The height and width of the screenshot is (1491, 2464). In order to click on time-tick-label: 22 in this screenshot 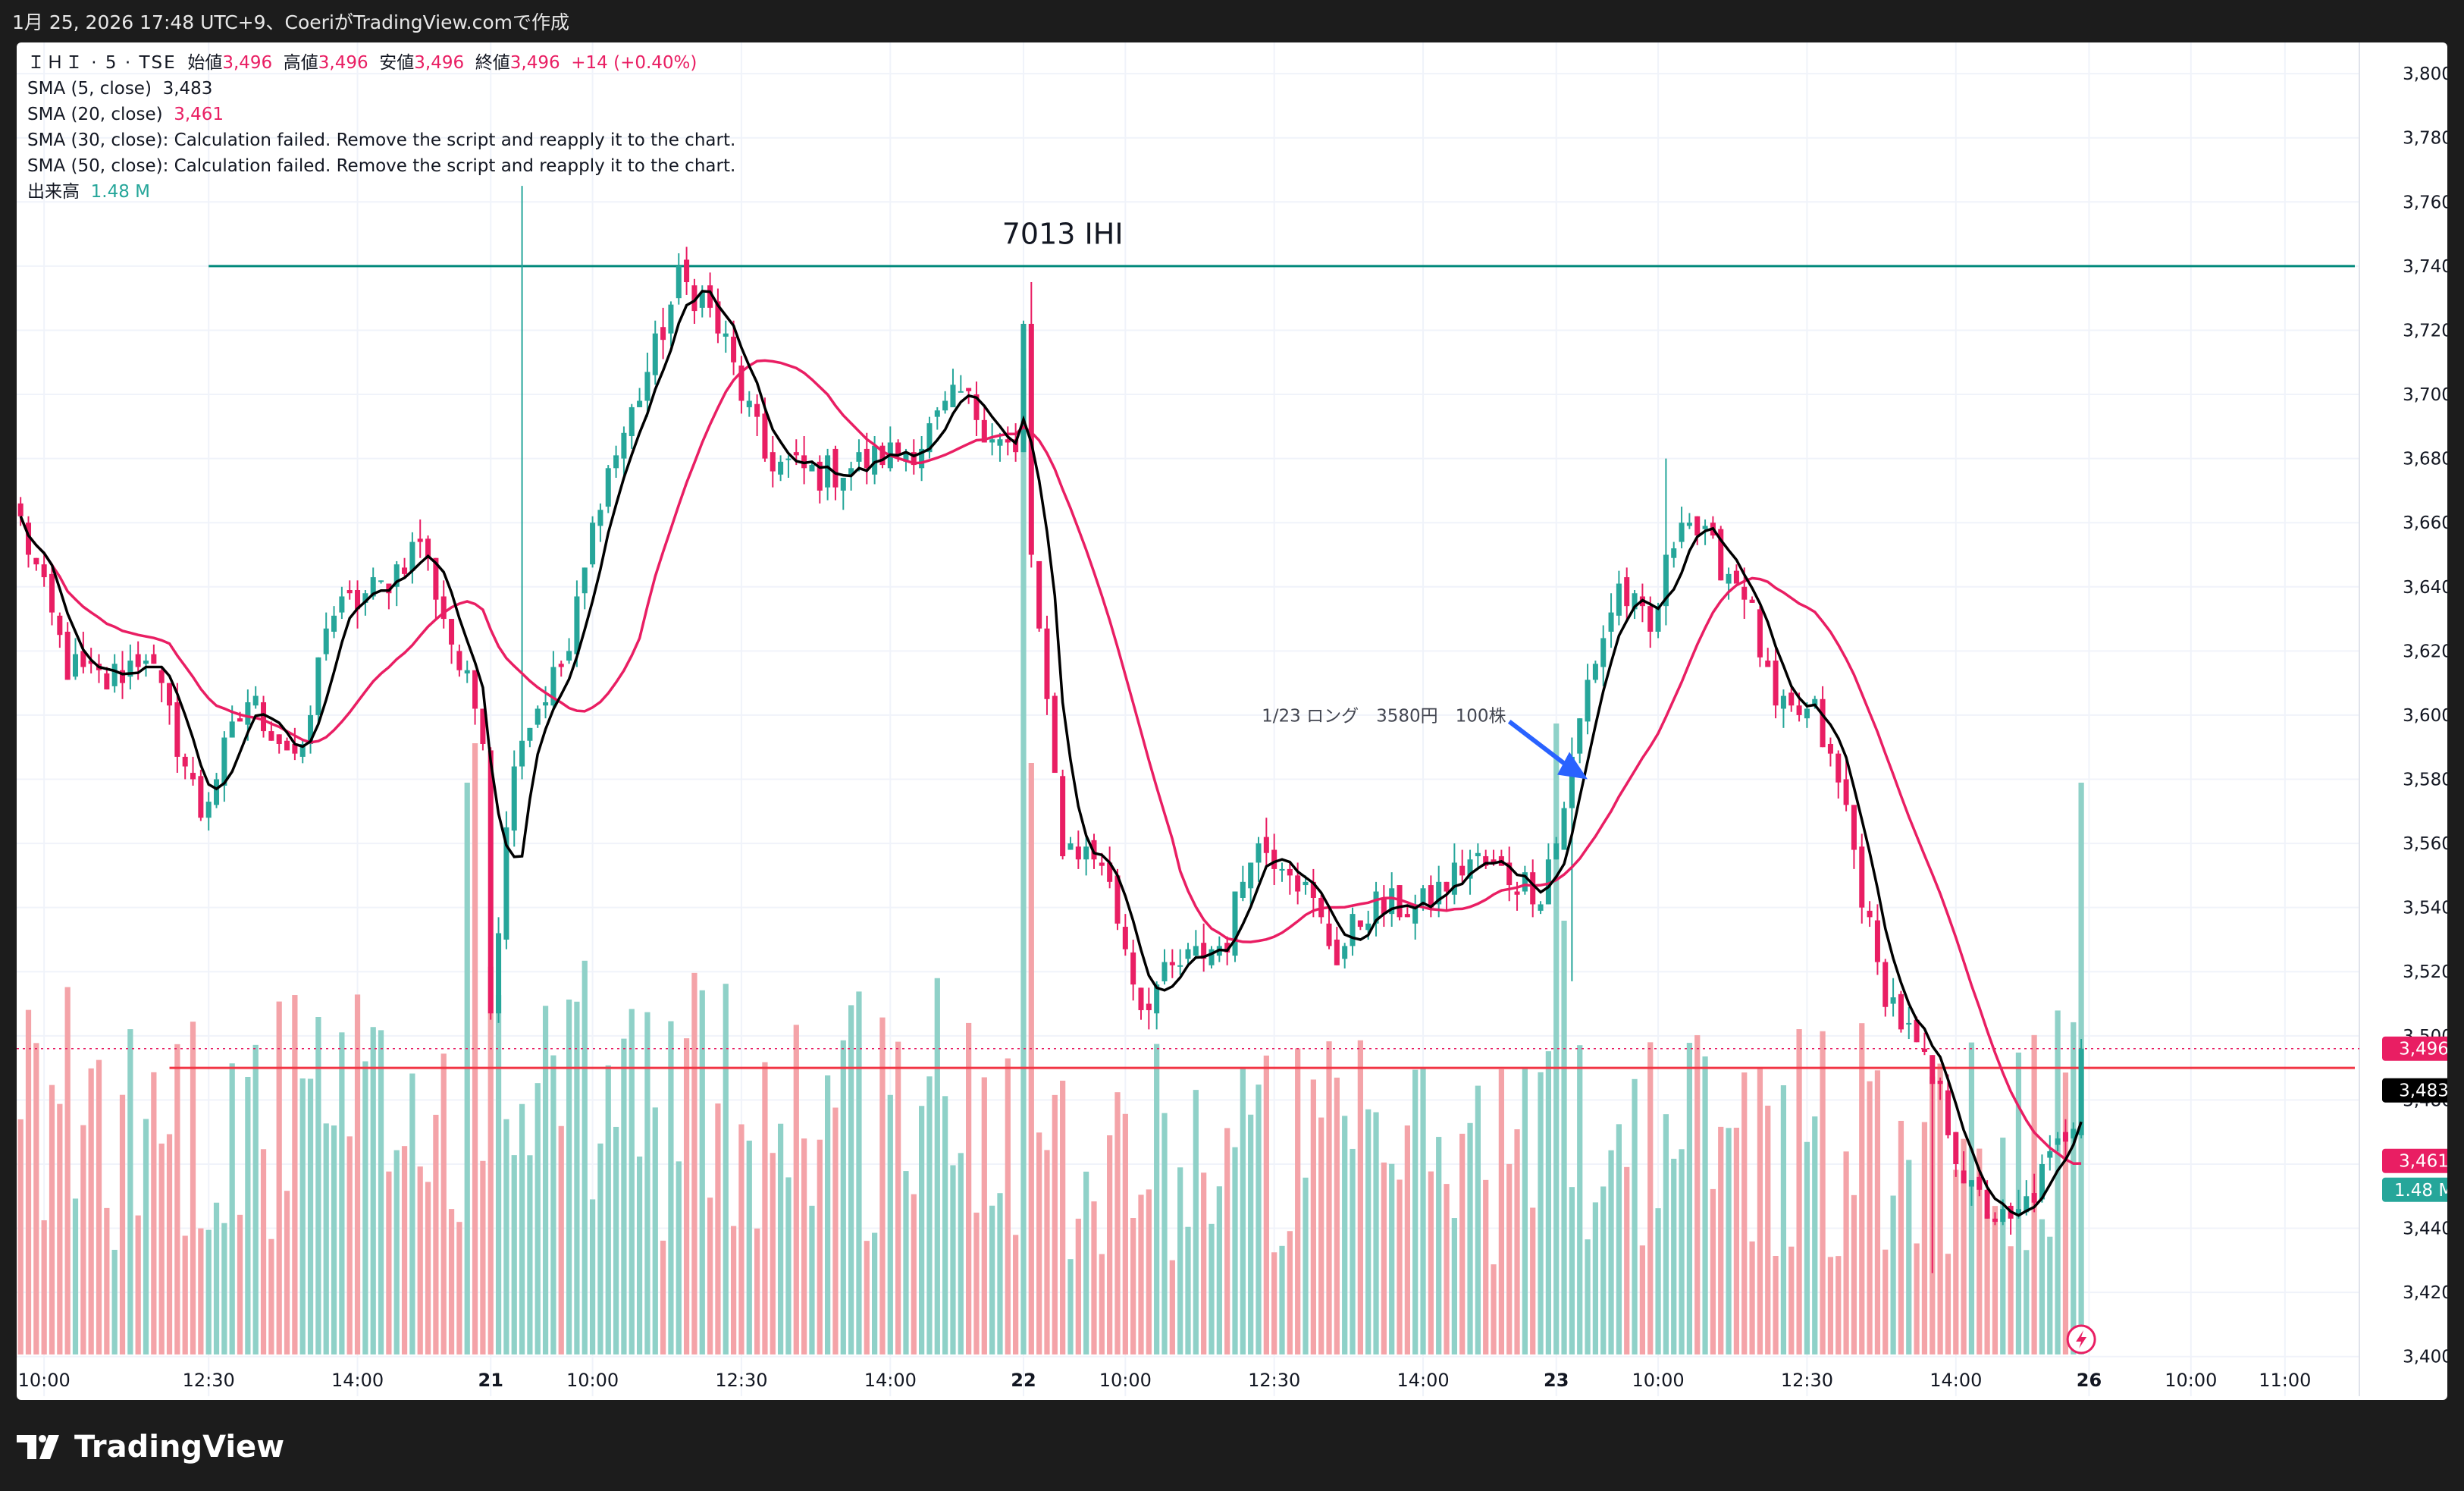, I will do `click(1024, 1380)`.